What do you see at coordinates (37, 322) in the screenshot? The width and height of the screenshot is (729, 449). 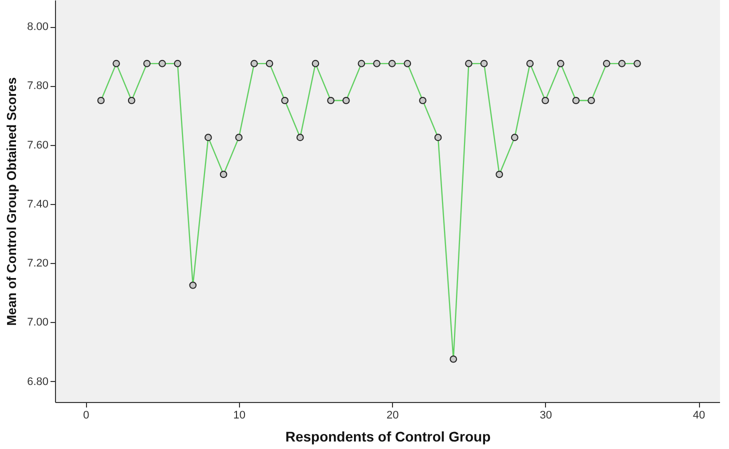 I see `y-tick-label: 7.00` at bounding box center [37, 322].